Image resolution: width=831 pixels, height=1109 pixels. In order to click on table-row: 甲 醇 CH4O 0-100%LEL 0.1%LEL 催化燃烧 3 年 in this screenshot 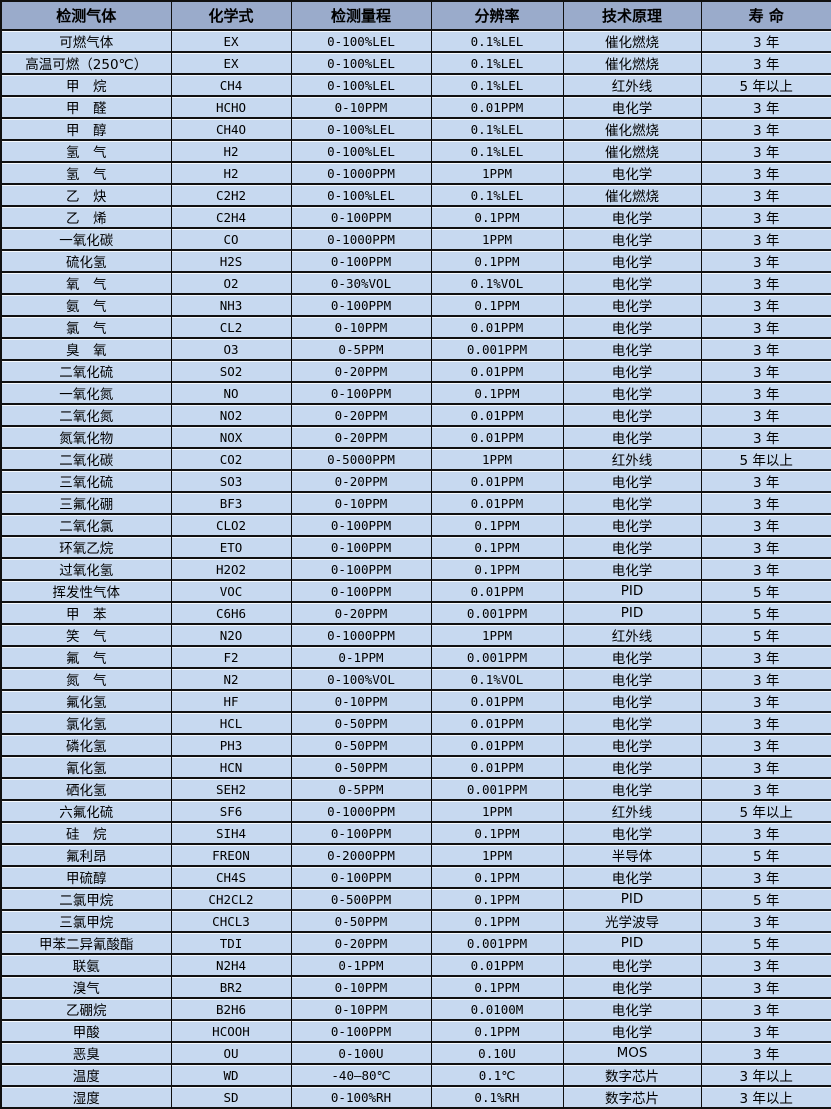, I will do `click(415, 129)`.